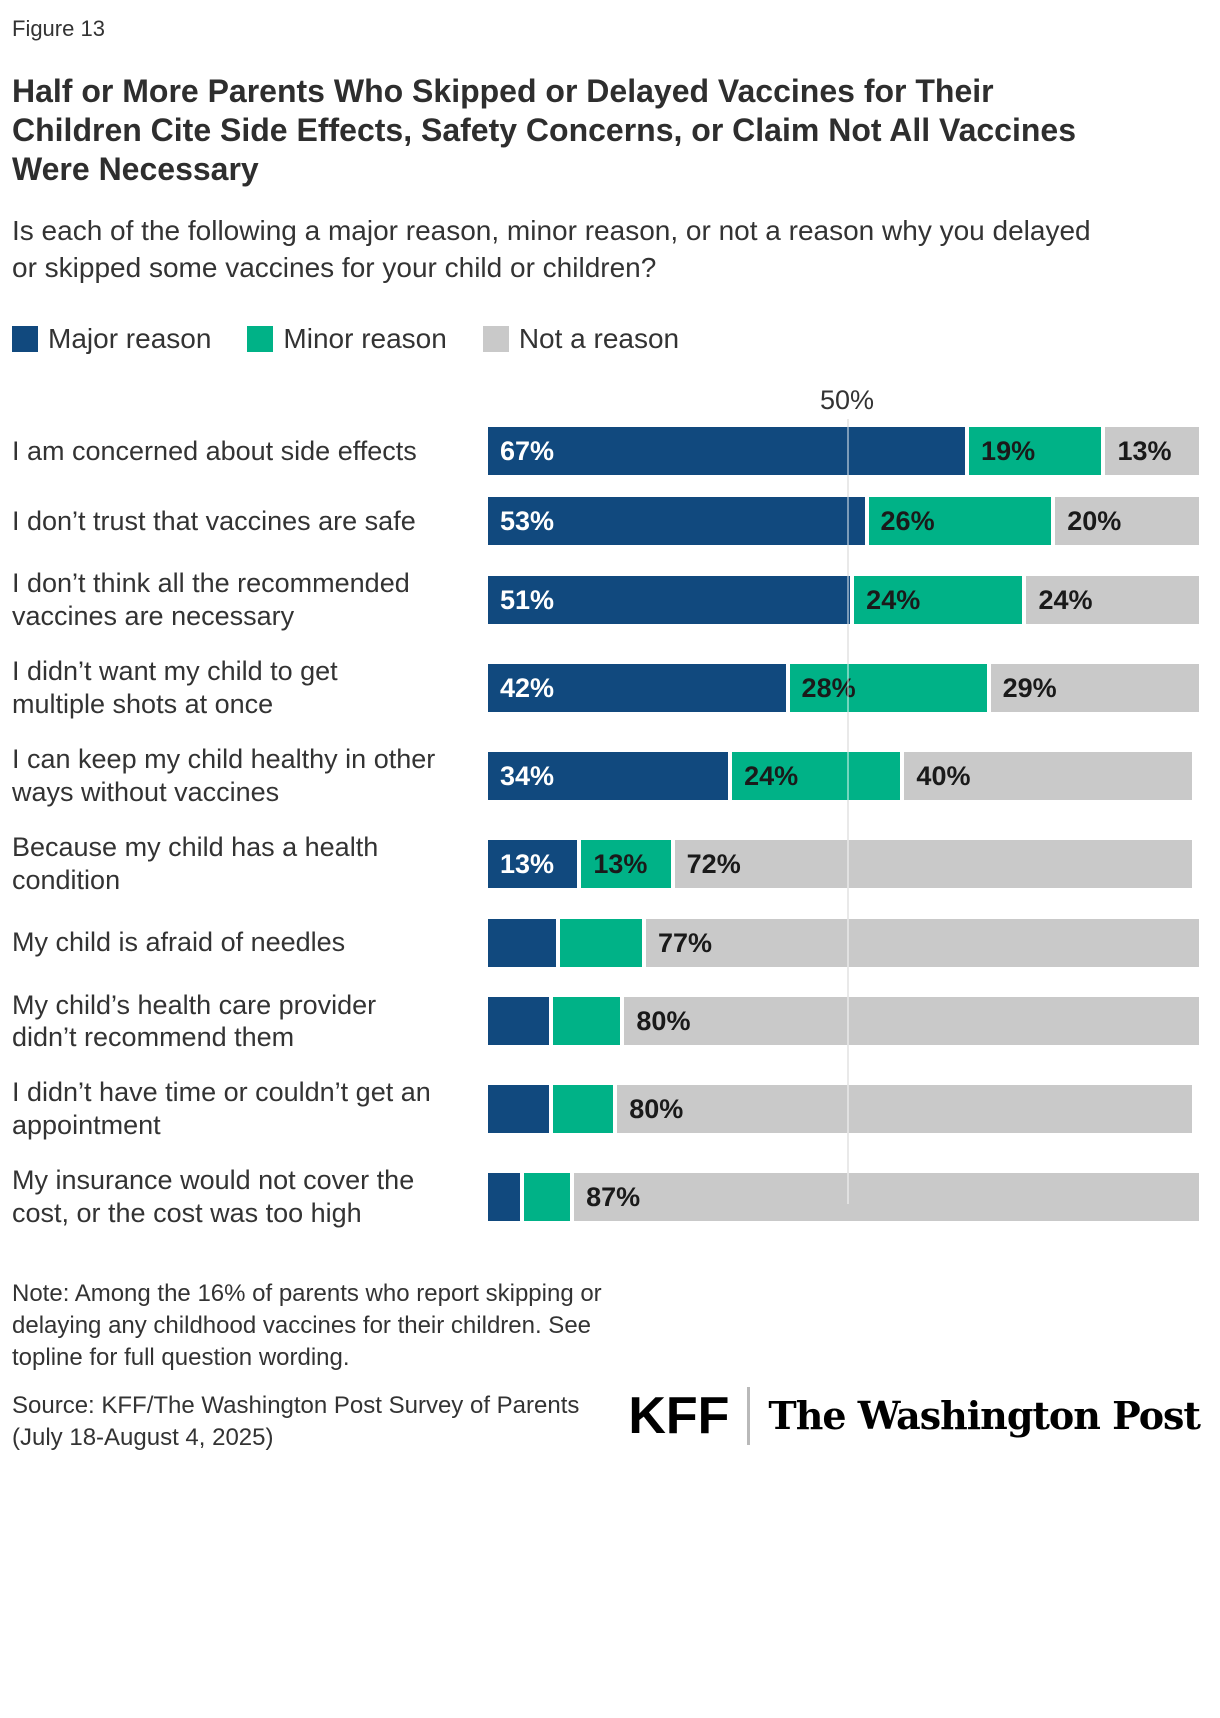 Image resolution: width=1220 pixels, height=1718 pixels. What do you see at coordinates (58, 28) in the screenshot?
I see `figure-label: Figure 13` at bounding box center [58, 28].